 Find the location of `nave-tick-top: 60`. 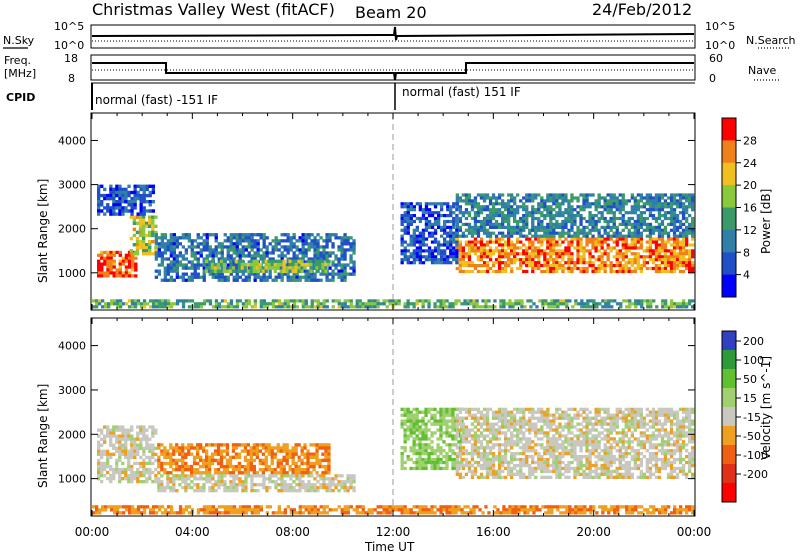

nave-tick-top: 60 is located at coordinates (716, 58).